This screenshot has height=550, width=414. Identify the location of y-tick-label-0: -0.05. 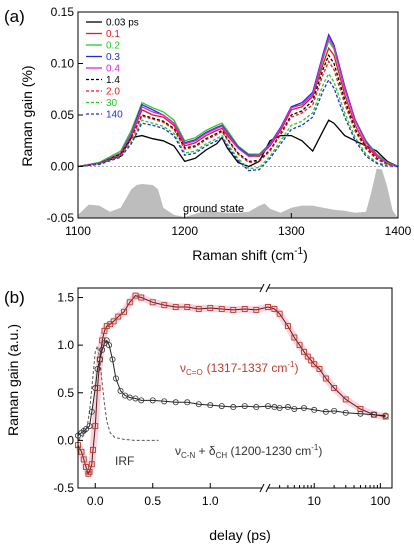
(61, 218).